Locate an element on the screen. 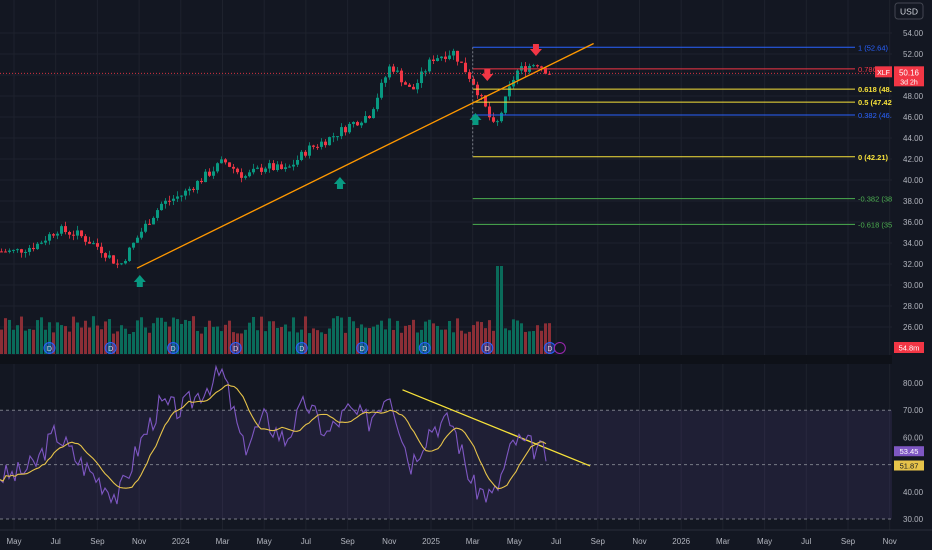  fib-level-label: 0.5 (47.42) is located at coordinates (876, 102).